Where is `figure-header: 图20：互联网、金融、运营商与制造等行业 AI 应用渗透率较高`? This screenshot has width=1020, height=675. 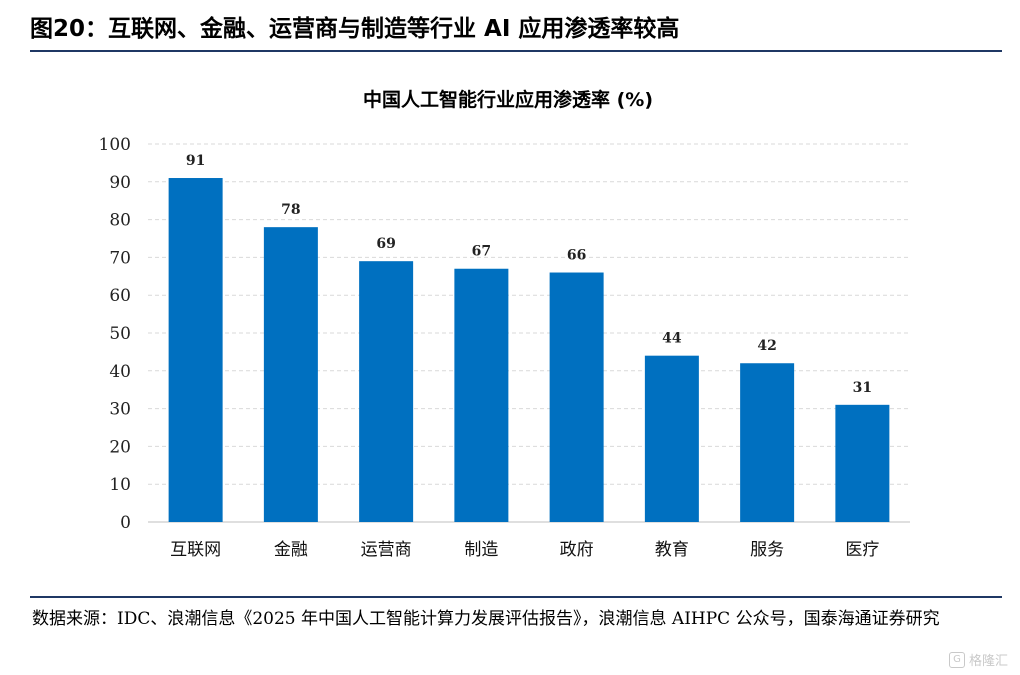 figure-header: 图20：互联网、金融、运营商与制造等行业 AI 应用渗透率较高 is located at coordinates (516, 29).